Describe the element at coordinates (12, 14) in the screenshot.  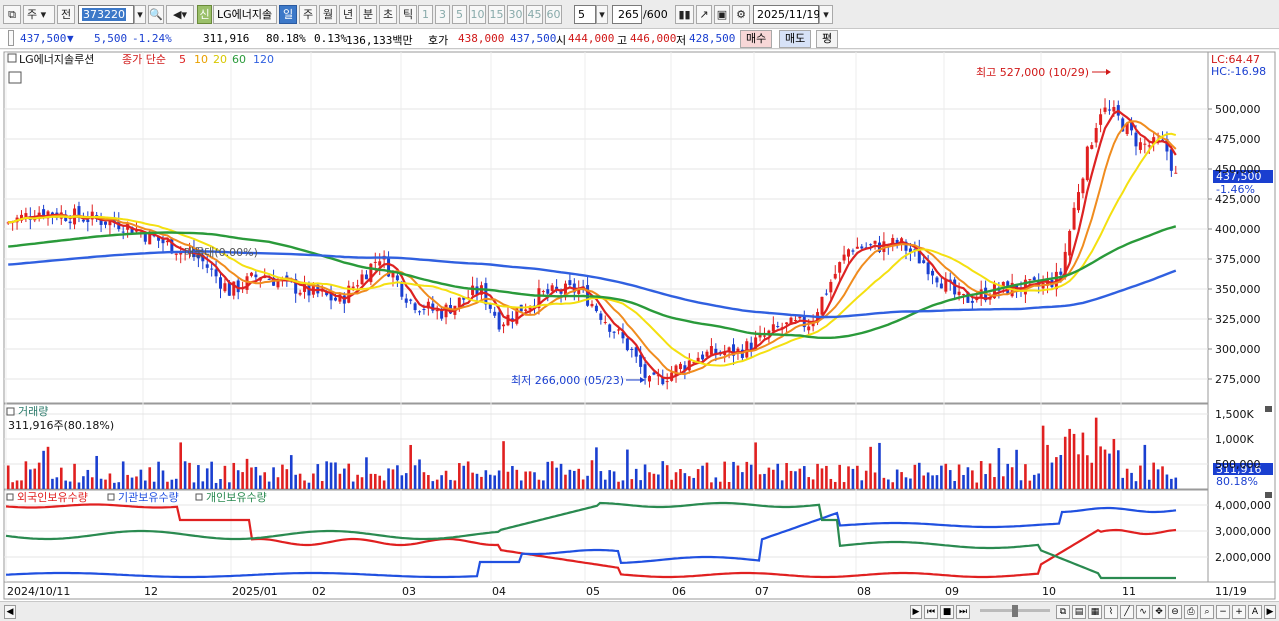
I see `chart-window-icon: ⧉` at that location.